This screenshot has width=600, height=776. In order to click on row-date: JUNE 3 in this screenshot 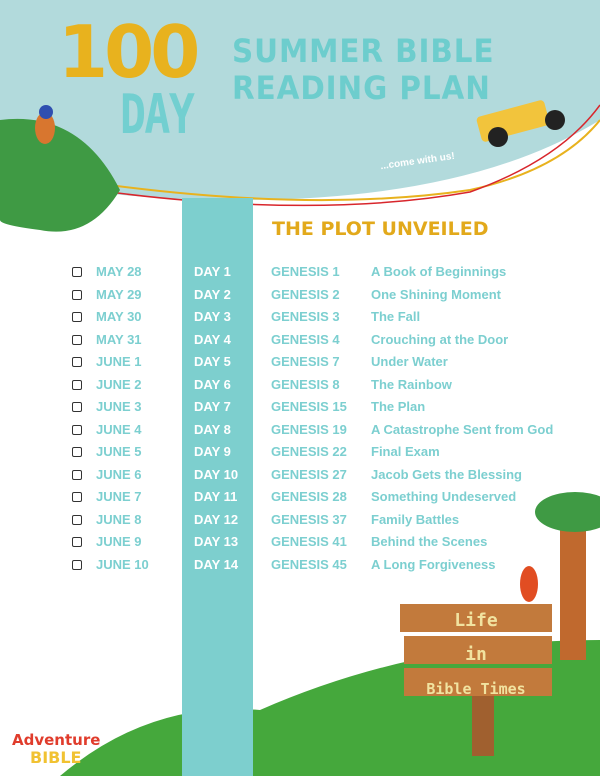, I will do `click(119, 406)`.